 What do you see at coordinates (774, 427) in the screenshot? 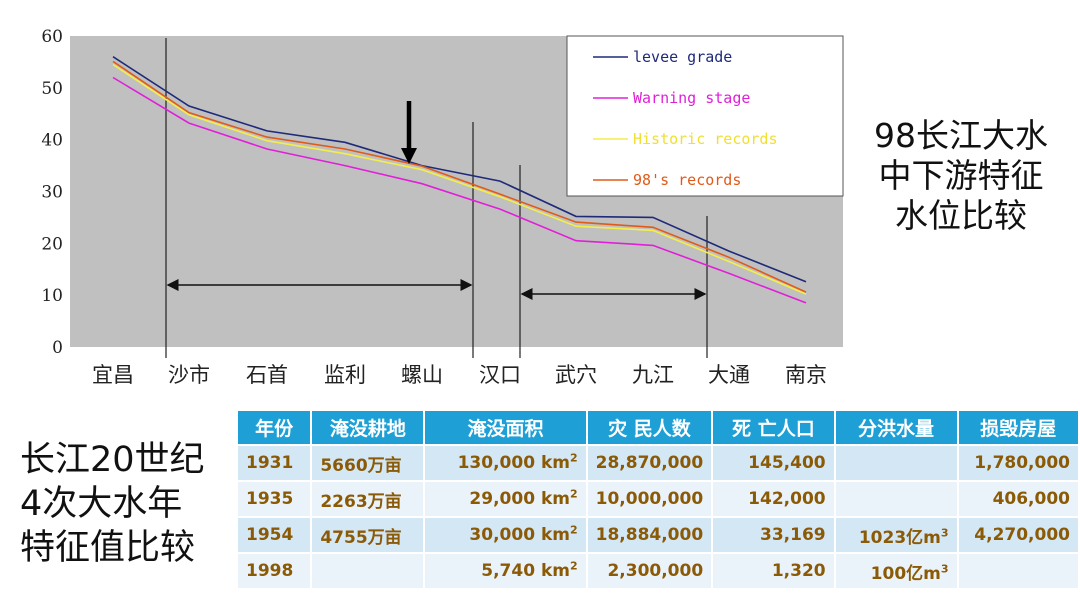
I see `header-deaths: 死 亡人口` at bounding box center [774, 427].